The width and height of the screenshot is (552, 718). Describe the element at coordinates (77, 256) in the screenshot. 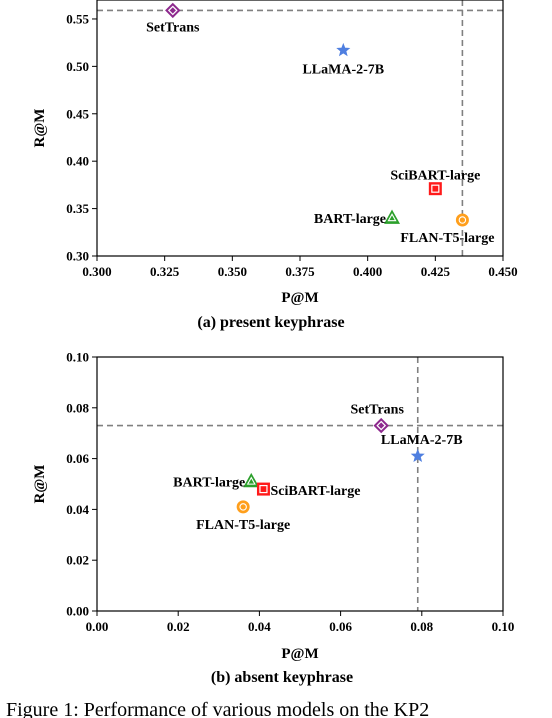

I see `y-tick-label: 0.30` at that location.